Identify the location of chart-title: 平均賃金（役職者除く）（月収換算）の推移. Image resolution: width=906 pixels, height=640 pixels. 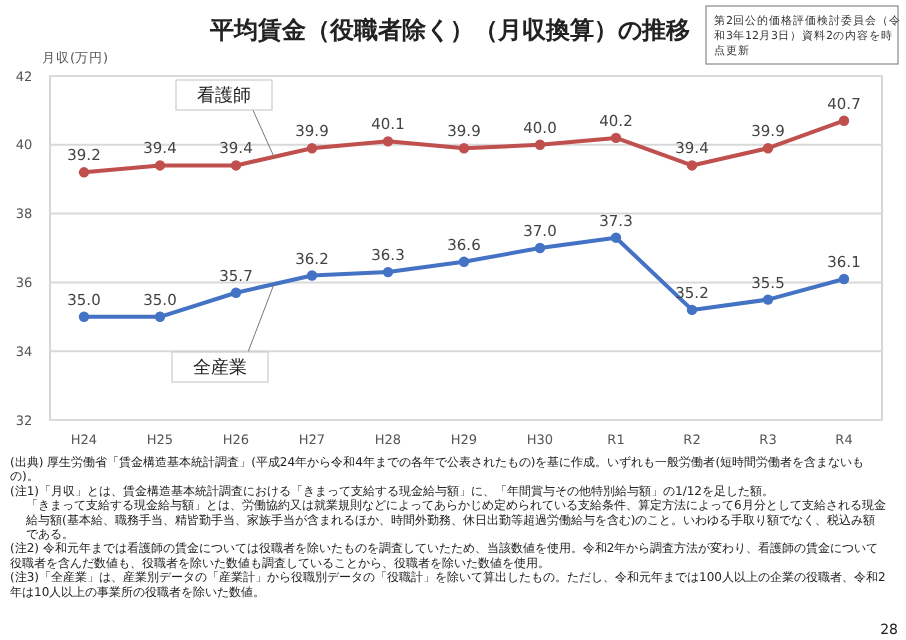
(449, 30).